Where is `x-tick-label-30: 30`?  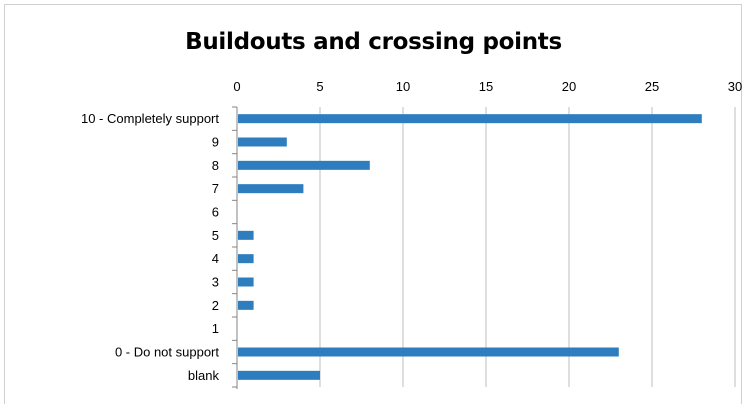 x-tick-label-30: 30 is located at coordinates (735, 86).